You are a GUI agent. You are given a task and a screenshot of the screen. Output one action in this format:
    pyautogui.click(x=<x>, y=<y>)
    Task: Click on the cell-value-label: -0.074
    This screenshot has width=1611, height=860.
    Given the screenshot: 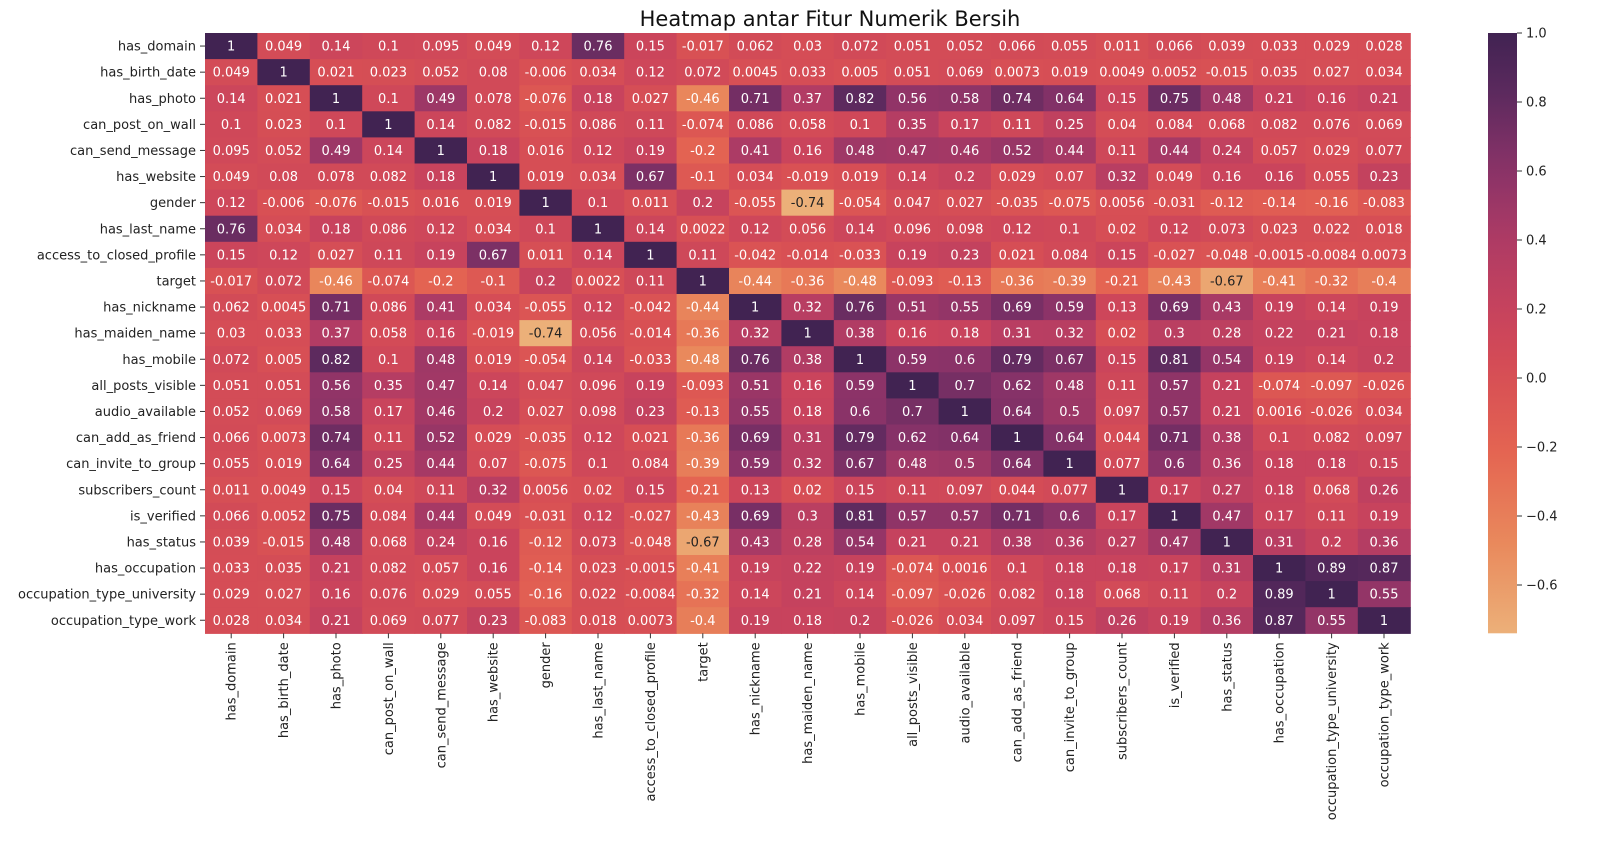 What is the action you would take?
    pyautogui.click(x=912, y=569)
    